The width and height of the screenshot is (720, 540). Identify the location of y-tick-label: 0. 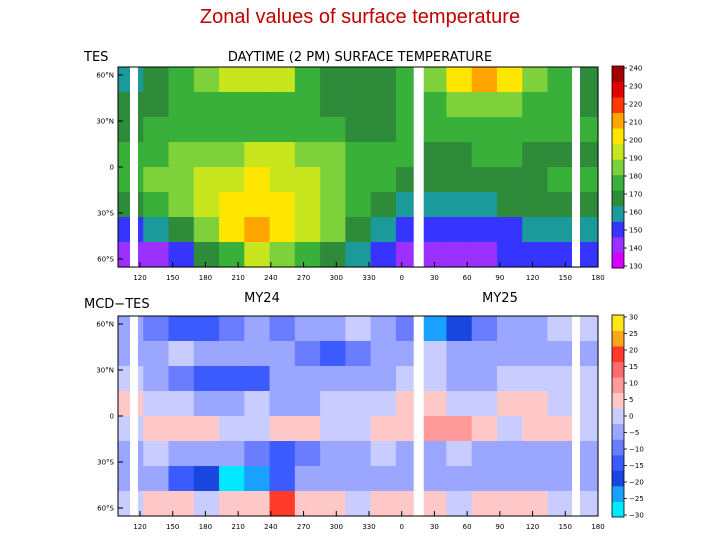
(112, 168).